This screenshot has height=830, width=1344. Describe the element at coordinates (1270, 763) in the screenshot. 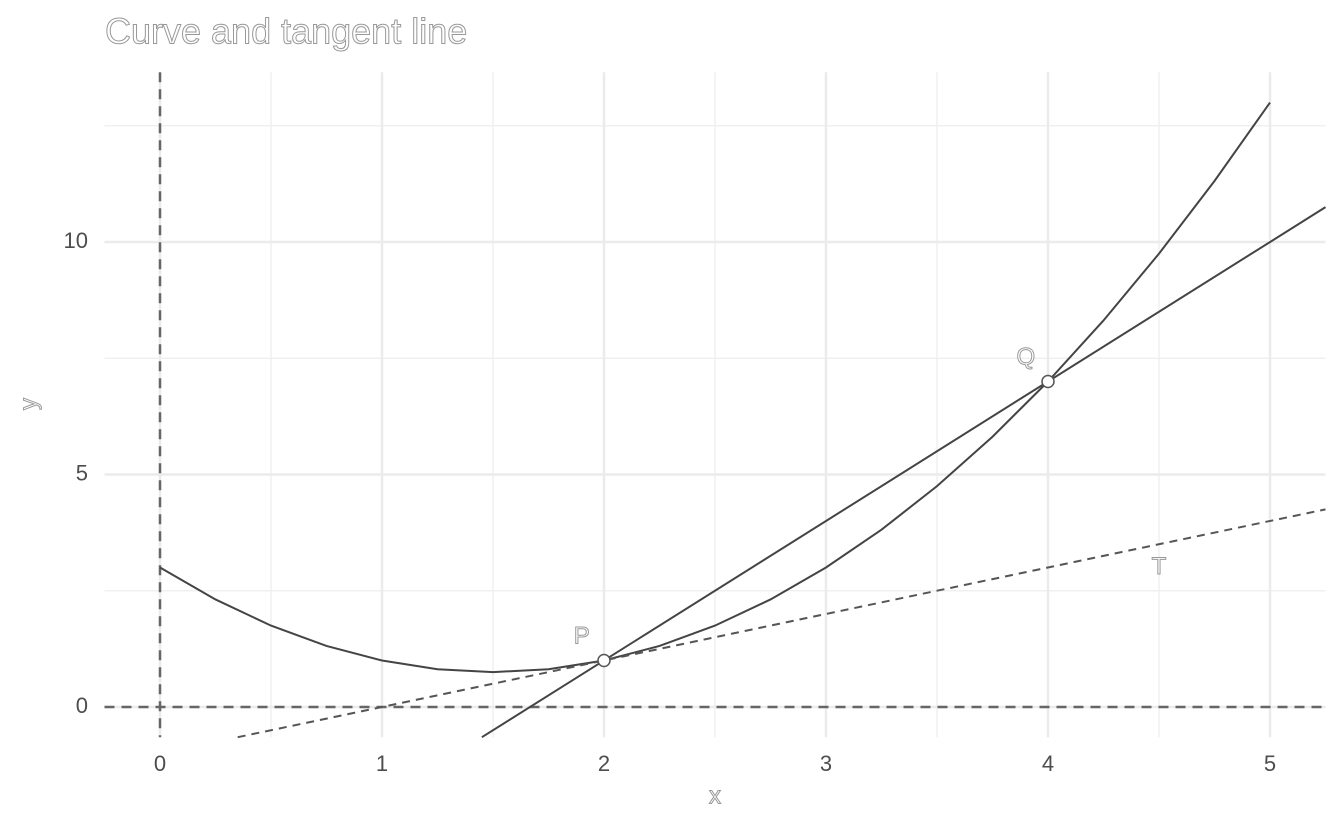

I see `x-tick-label: 5` at that location.